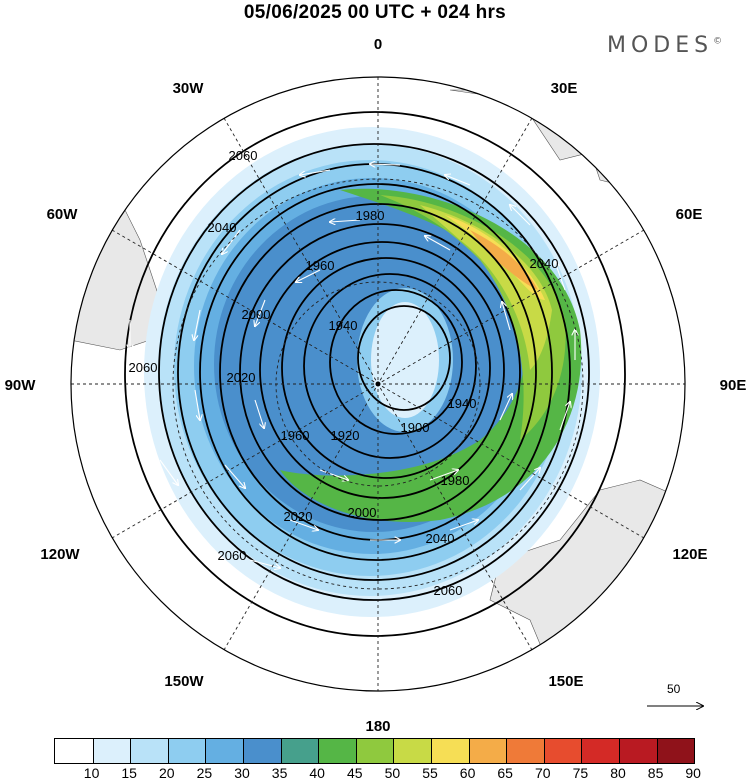  Describe the element at coordinates (580, 773) in the screenshot. I see `colorbar-tick-label: 75` at that location.